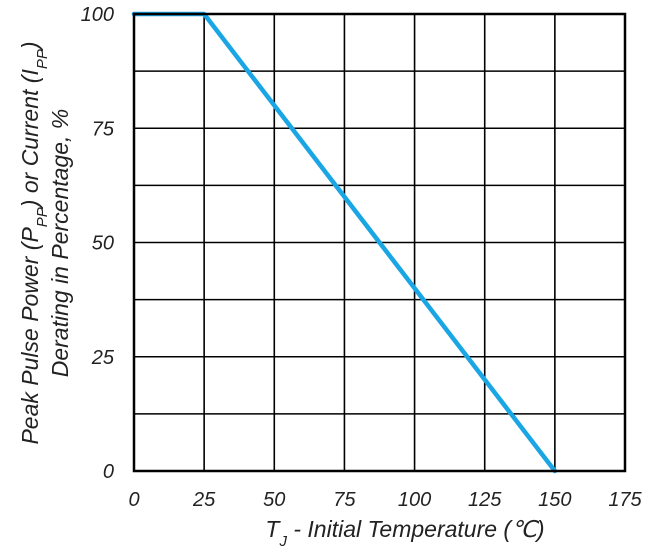 This screenshot has height=554, width=662. Describe the element at coordinates (625, 500) in the screenshot. I see `x-tick-label: 175` at that location.